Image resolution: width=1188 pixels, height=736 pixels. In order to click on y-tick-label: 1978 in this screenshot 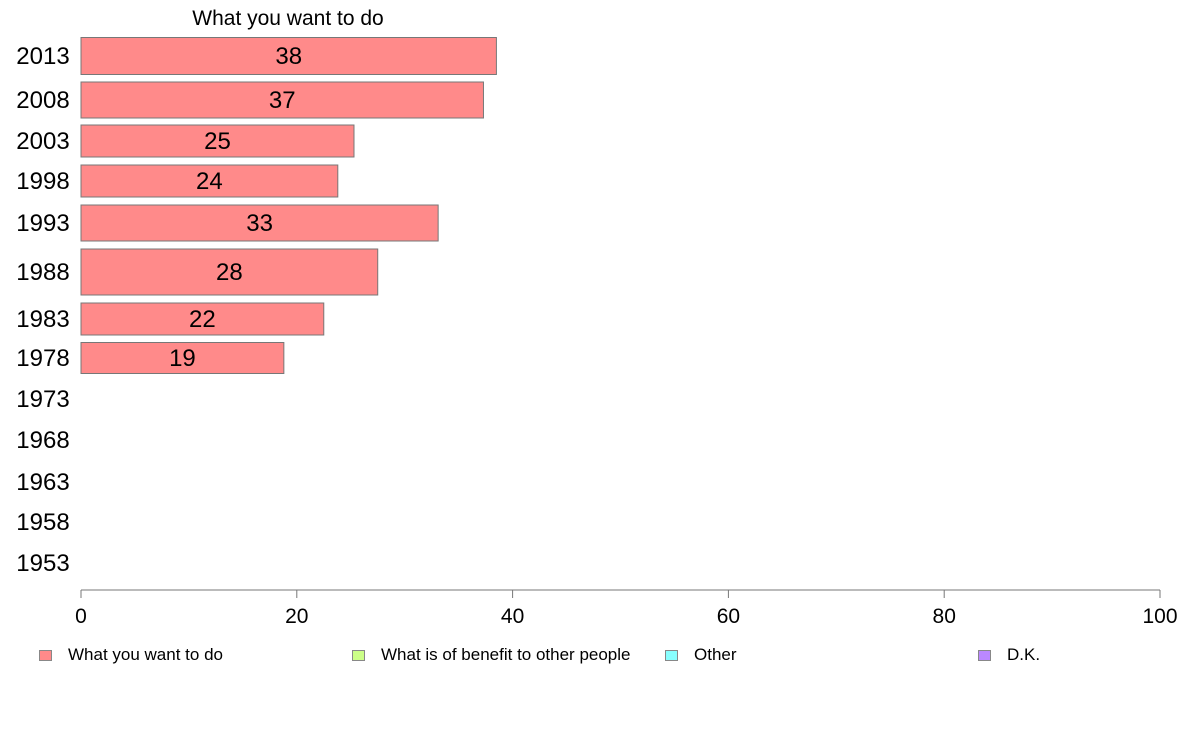, I will do `click(42, 358)`.